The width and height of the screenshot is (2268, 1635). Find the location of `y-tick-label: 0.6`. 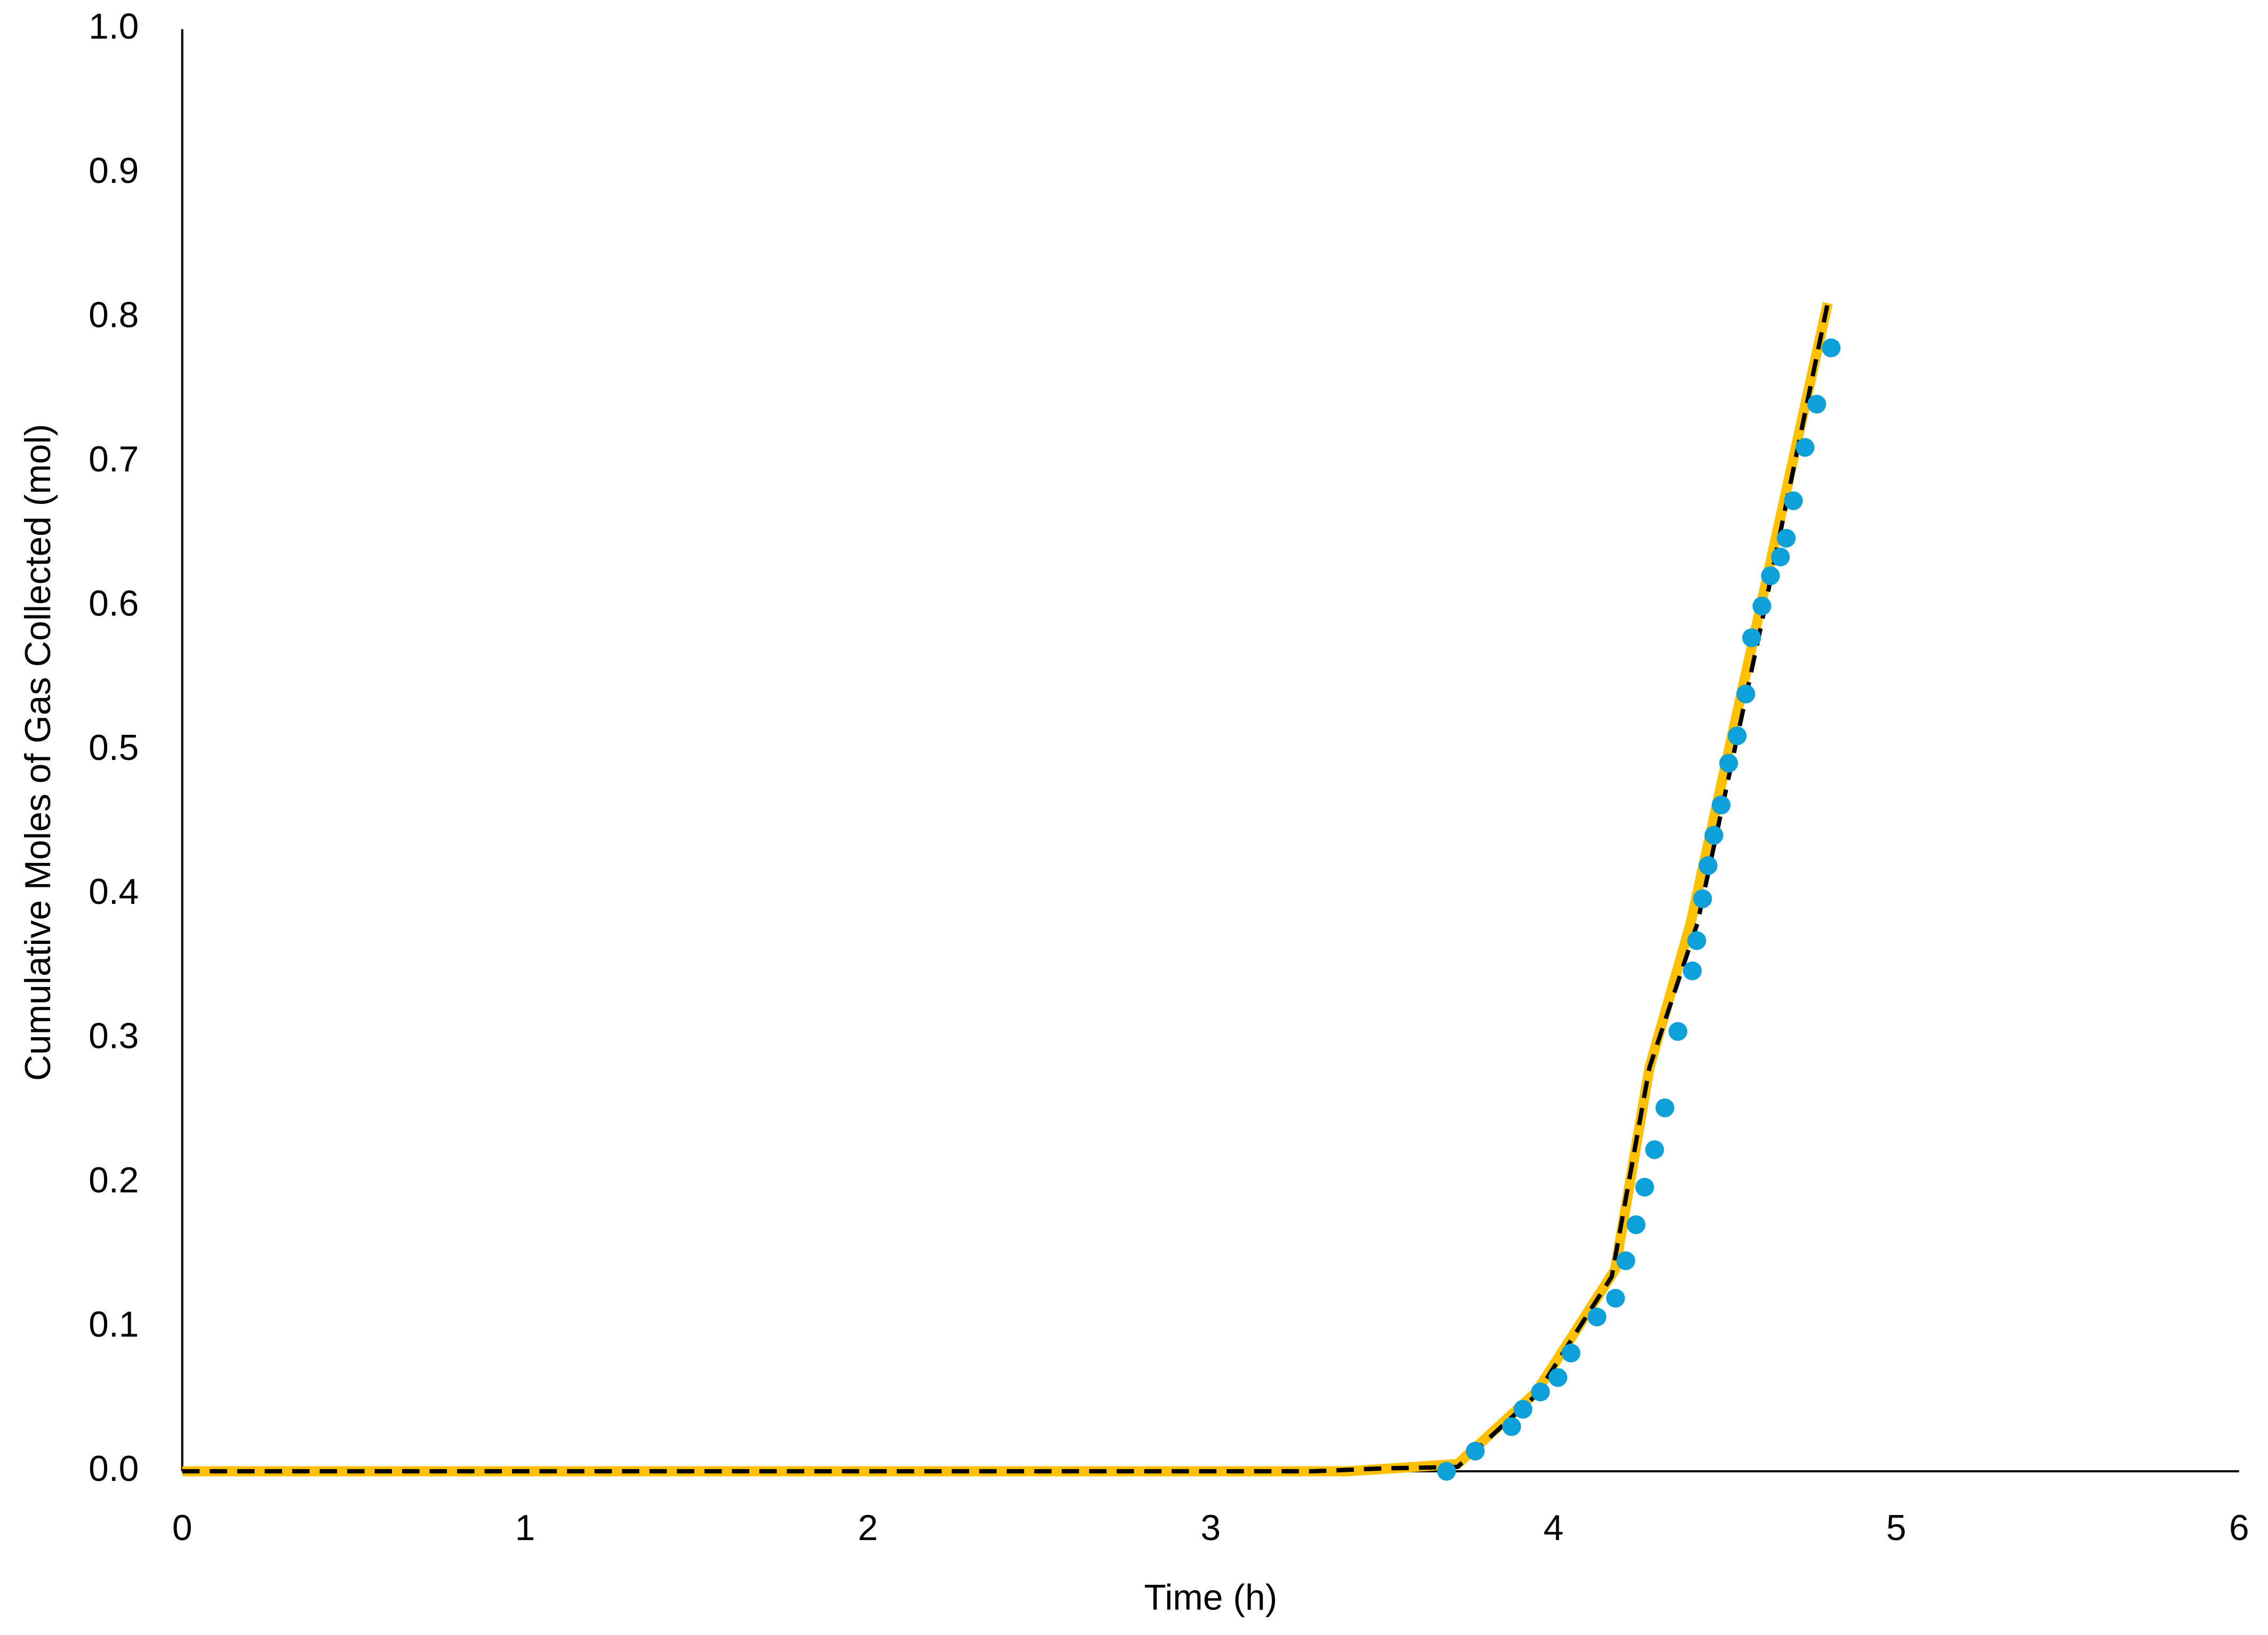

y-tick-label: 0.6 is located at coordinates (114, 603).